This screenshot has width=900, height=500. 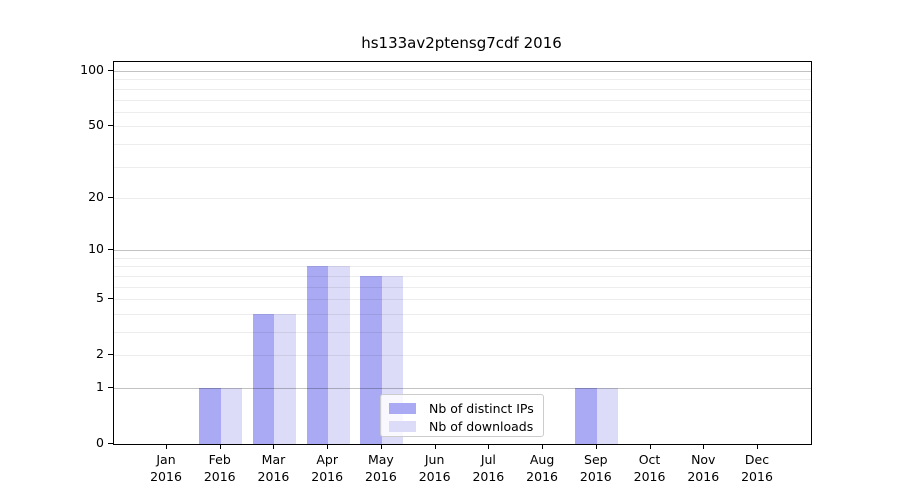 What do you see at coordinates (285, 378) in the screenshot?
I see `bar-downloads-Mar` at bounding box center [285, 378].